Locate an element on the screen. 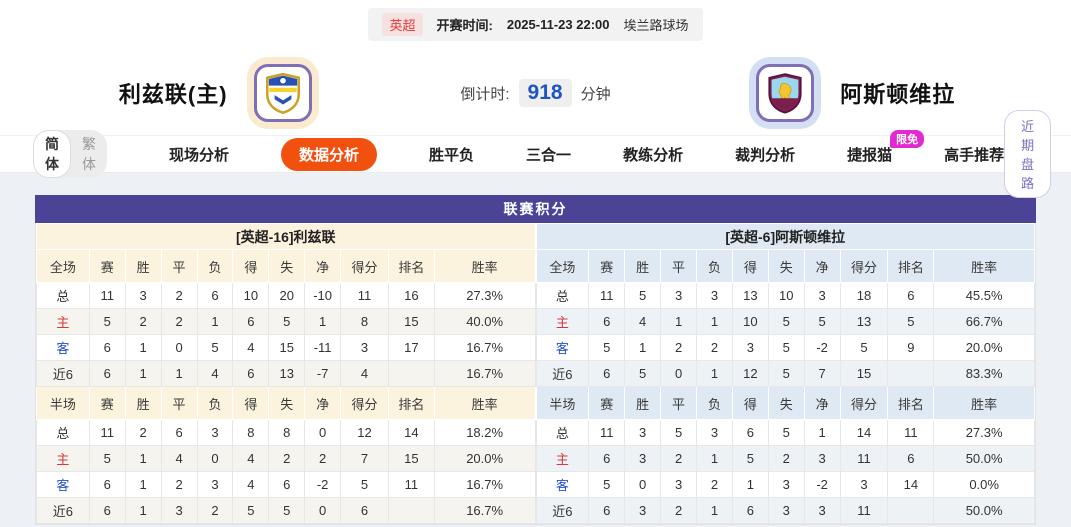 The width and height of the screenshot is (1071, 527). section-label: 半场 is located at coordinates (63, 403).